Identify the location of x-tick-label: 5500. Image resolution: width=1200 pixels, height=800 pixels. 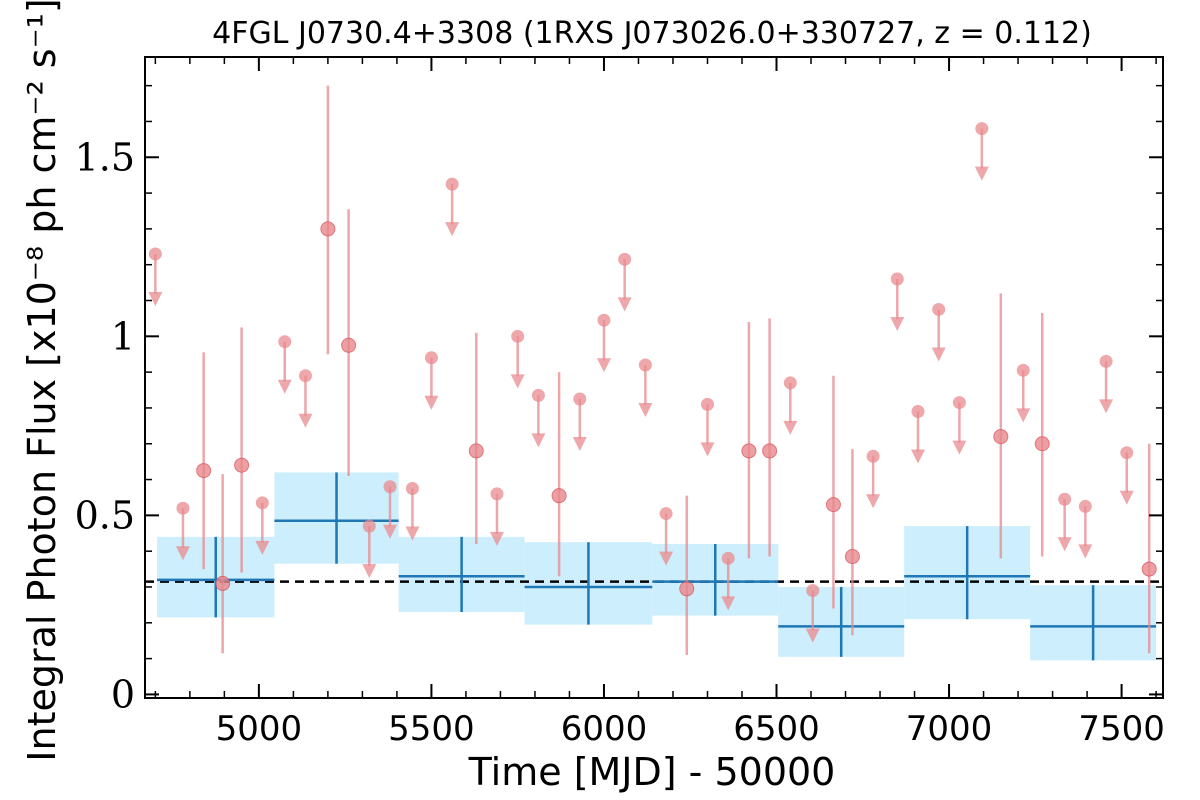
(431, 729).